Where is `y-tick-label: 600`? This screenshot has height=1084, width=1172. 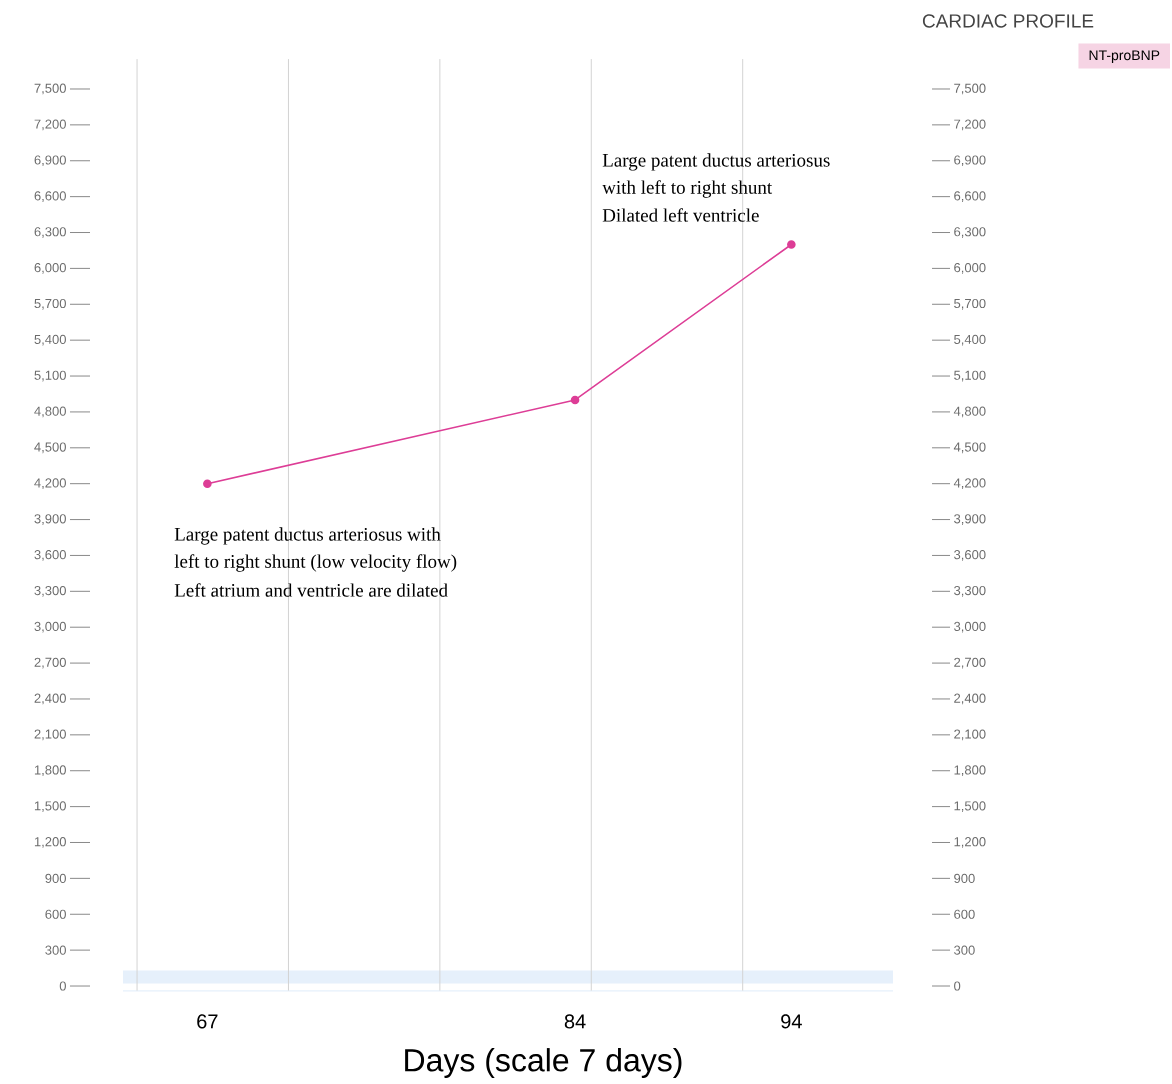 y-tick-label: 600 is located at coordinates (55, 914).